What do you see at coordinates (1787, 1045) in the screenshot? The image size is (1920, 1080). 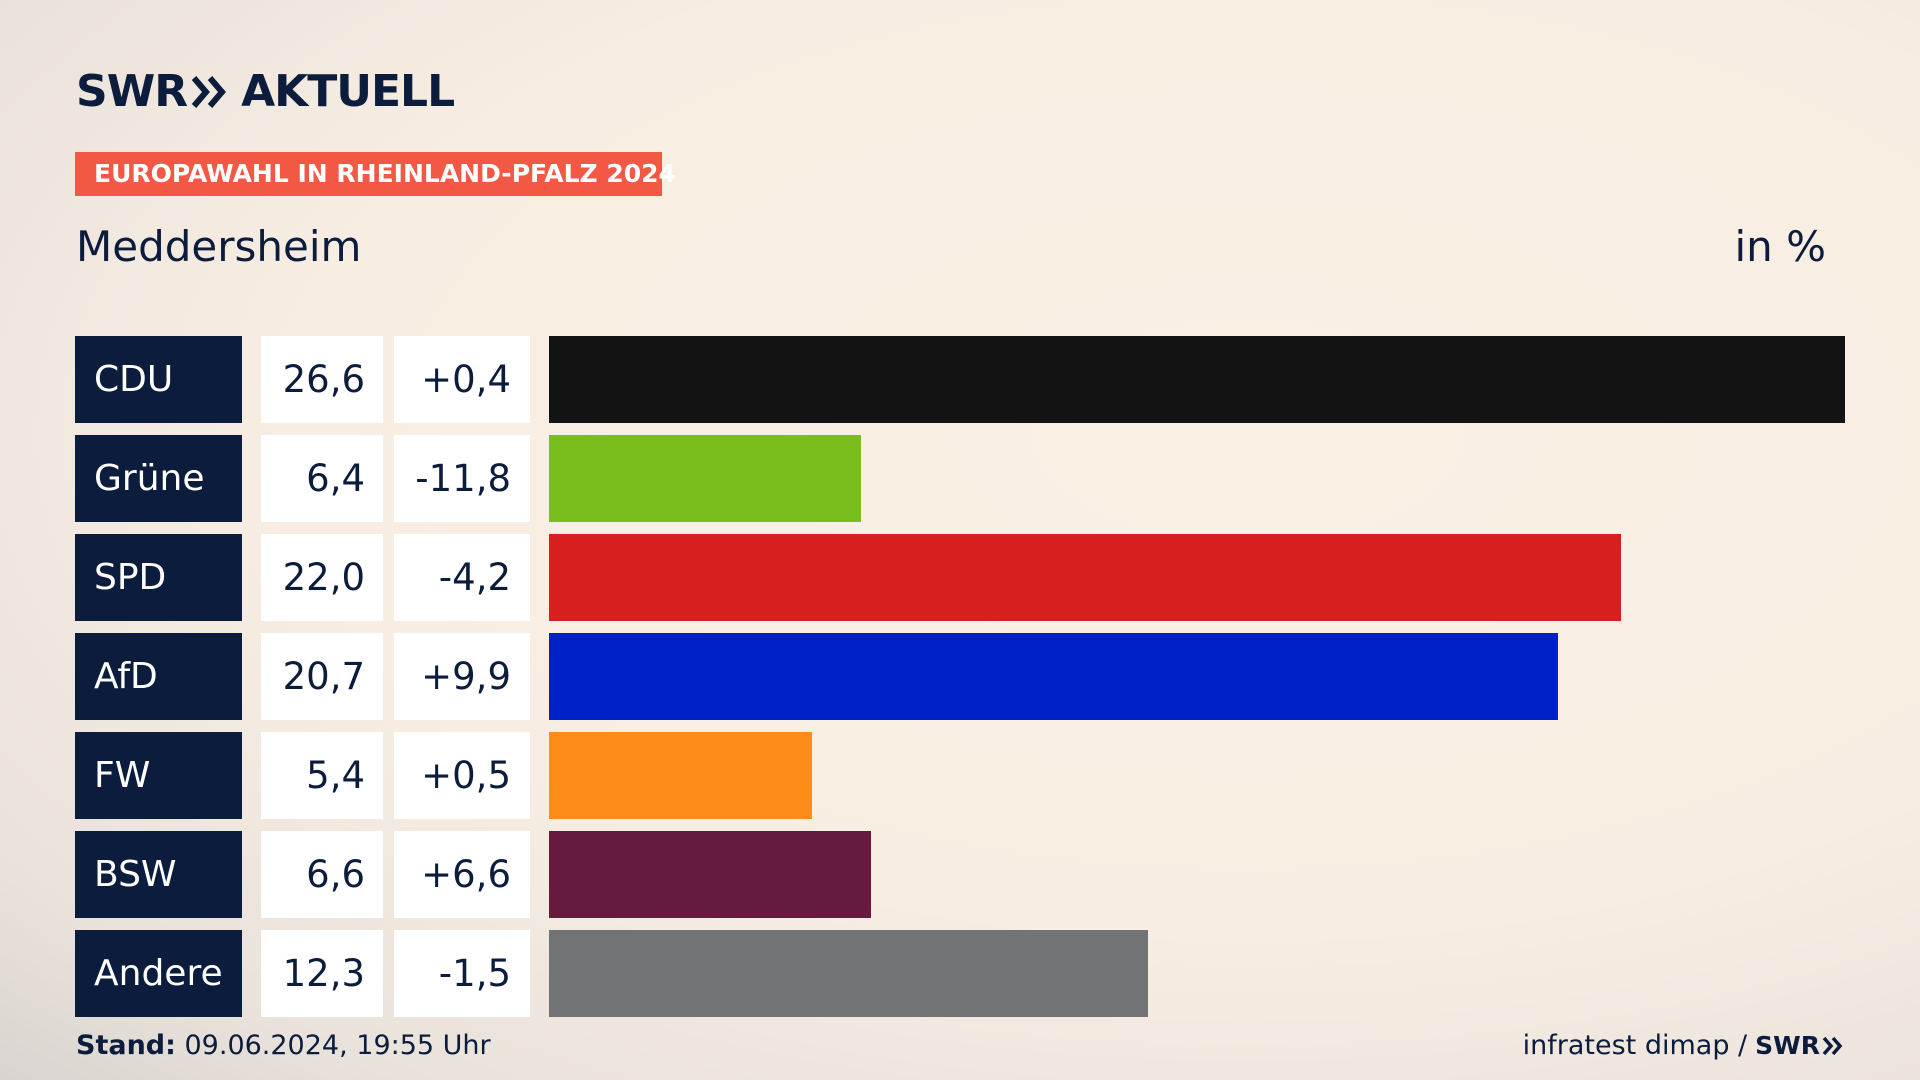 I see `footer-swr-text: SWR` at bounding box center [1787, 1045].